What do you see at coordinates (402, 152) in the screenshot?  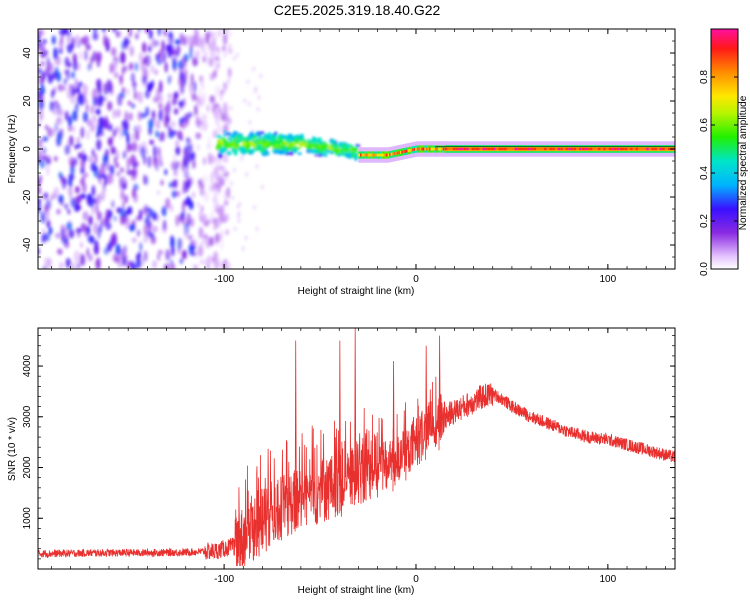 I see `heatmap-narrowing-band` at bounding box center [402, 152].